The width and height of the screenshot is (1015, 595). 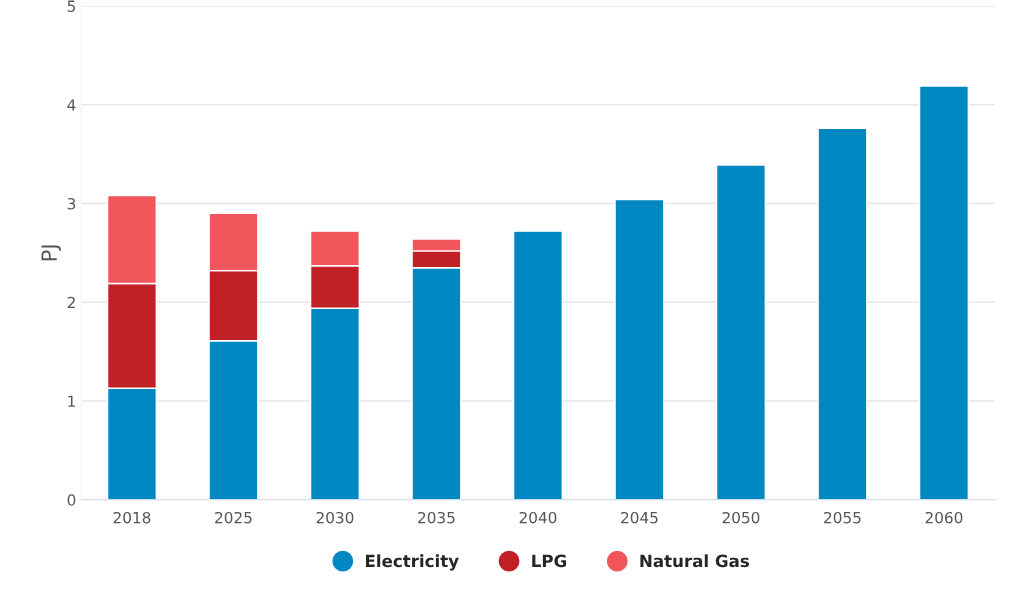 What do you see at coordinates (335, 517) in the screenshot?
I see `x-tick-label: 2030` at bounding box center [335, 517].